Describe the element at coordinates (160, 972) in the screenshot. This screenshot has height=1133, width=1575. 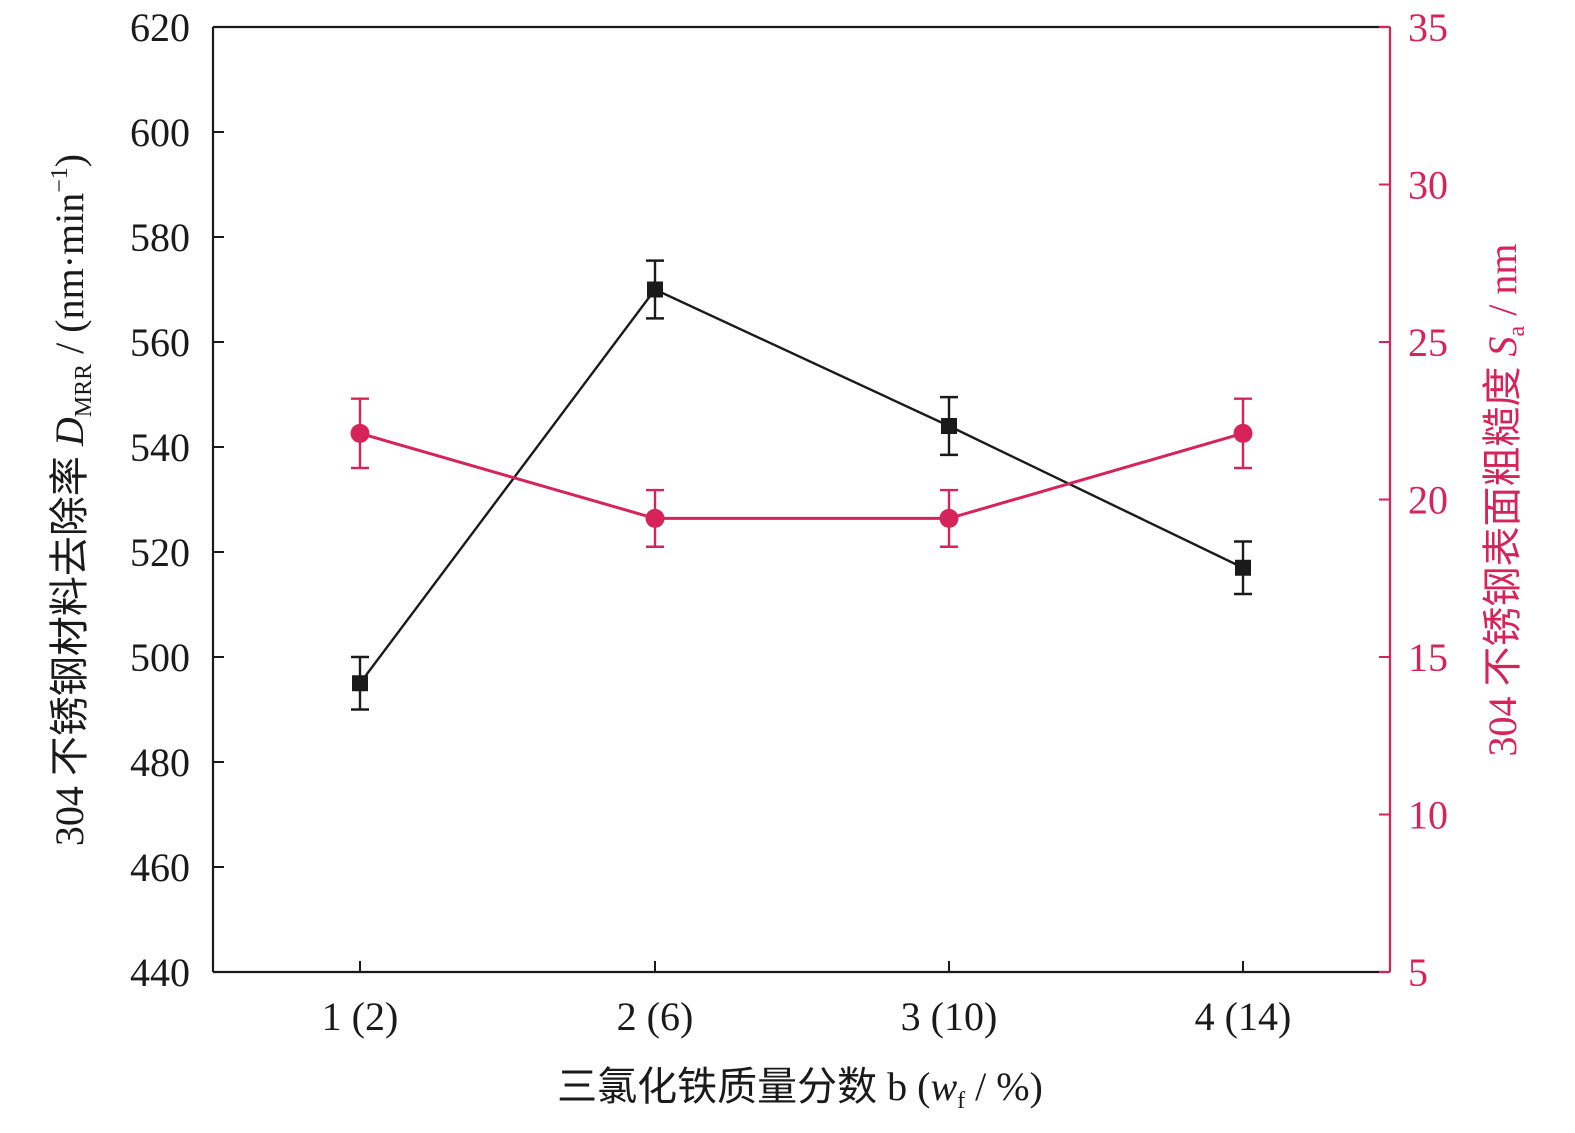
I see `left-y-tick-label: 440` at that location.